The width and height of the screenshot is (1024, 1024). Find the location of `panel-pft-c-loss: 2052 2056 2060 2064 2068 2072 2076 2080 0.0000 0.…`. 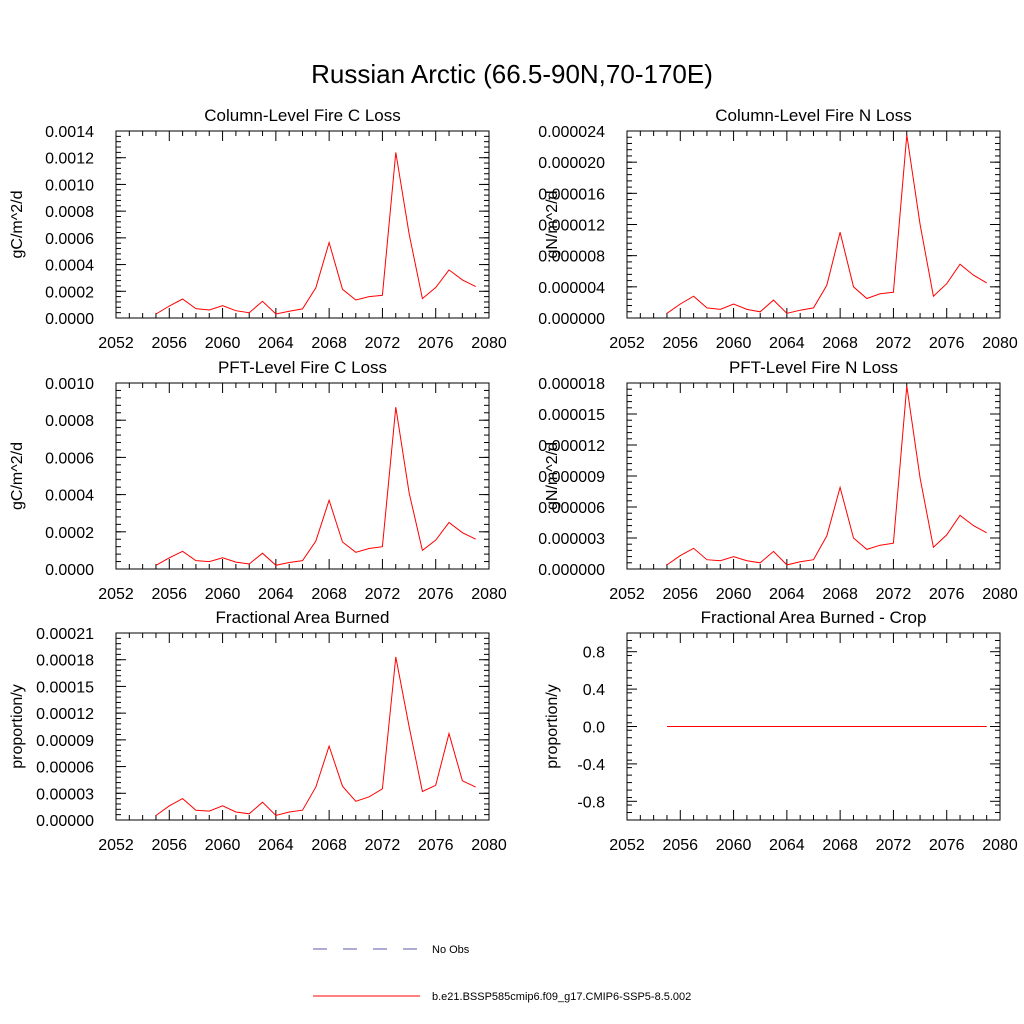

panel-pft-c-loss: 2052 2056 2060 2064 2068 2072 2076 2080 0.0000 0.… is located at coordinates (258, 480).